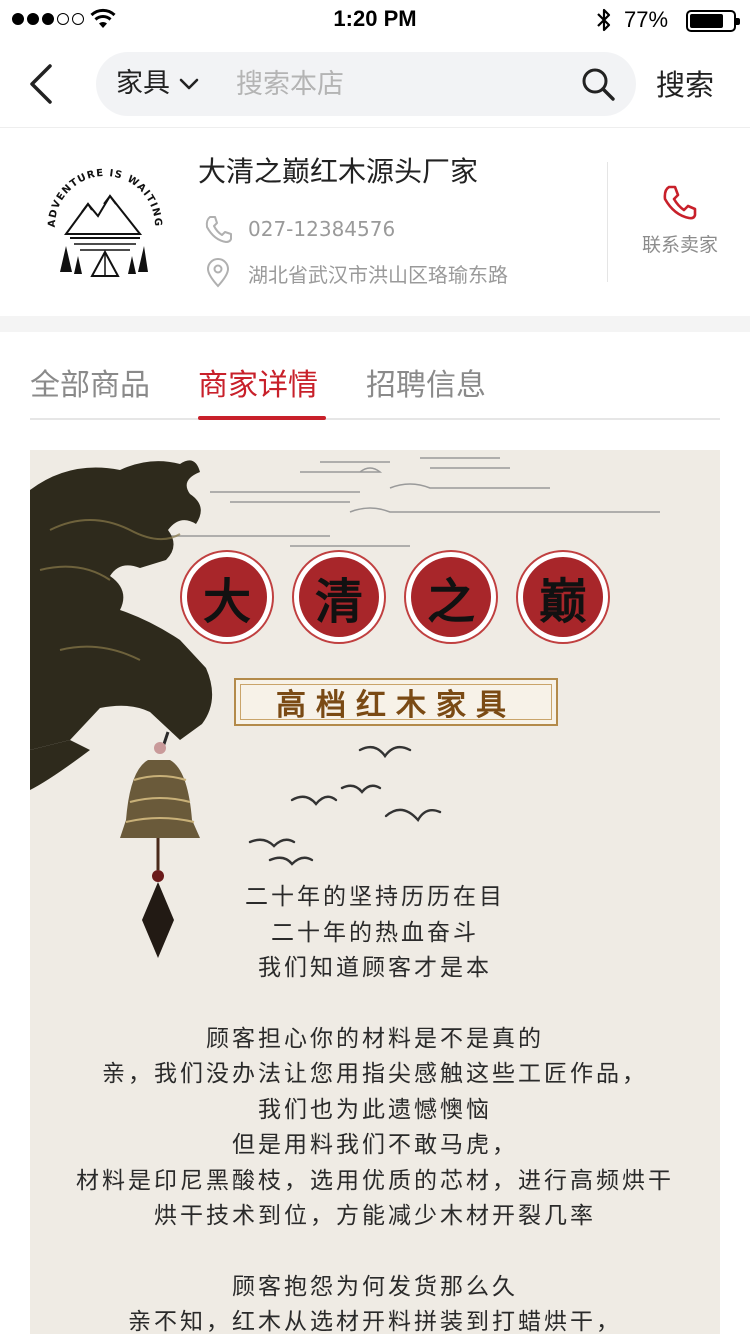 The width and height of the screenshot is (750, 1334). I want to click on divider, so click(607, 222).